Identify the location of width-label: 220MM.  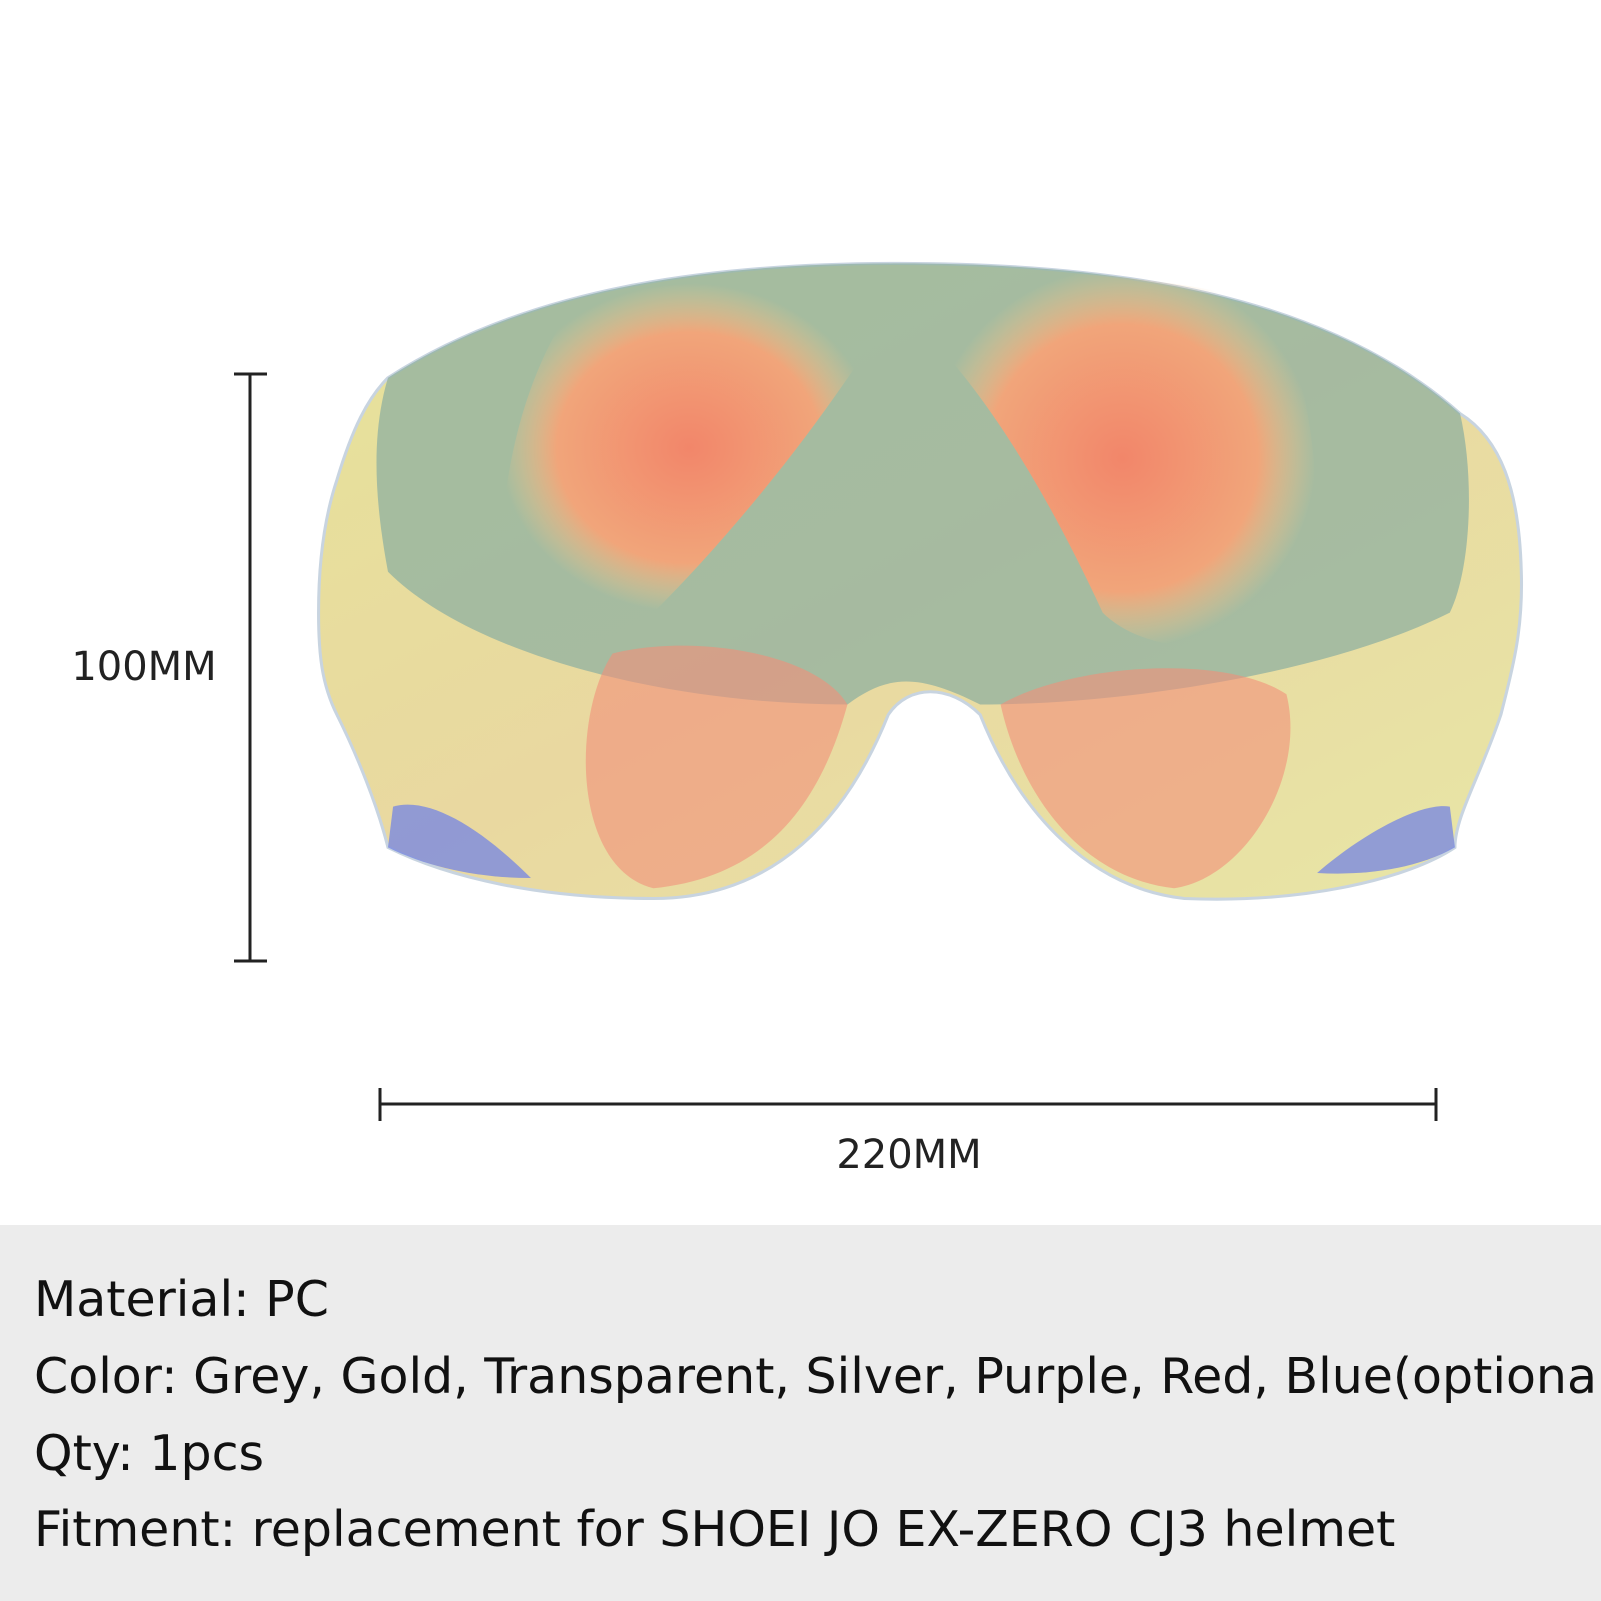
(908, 1155).